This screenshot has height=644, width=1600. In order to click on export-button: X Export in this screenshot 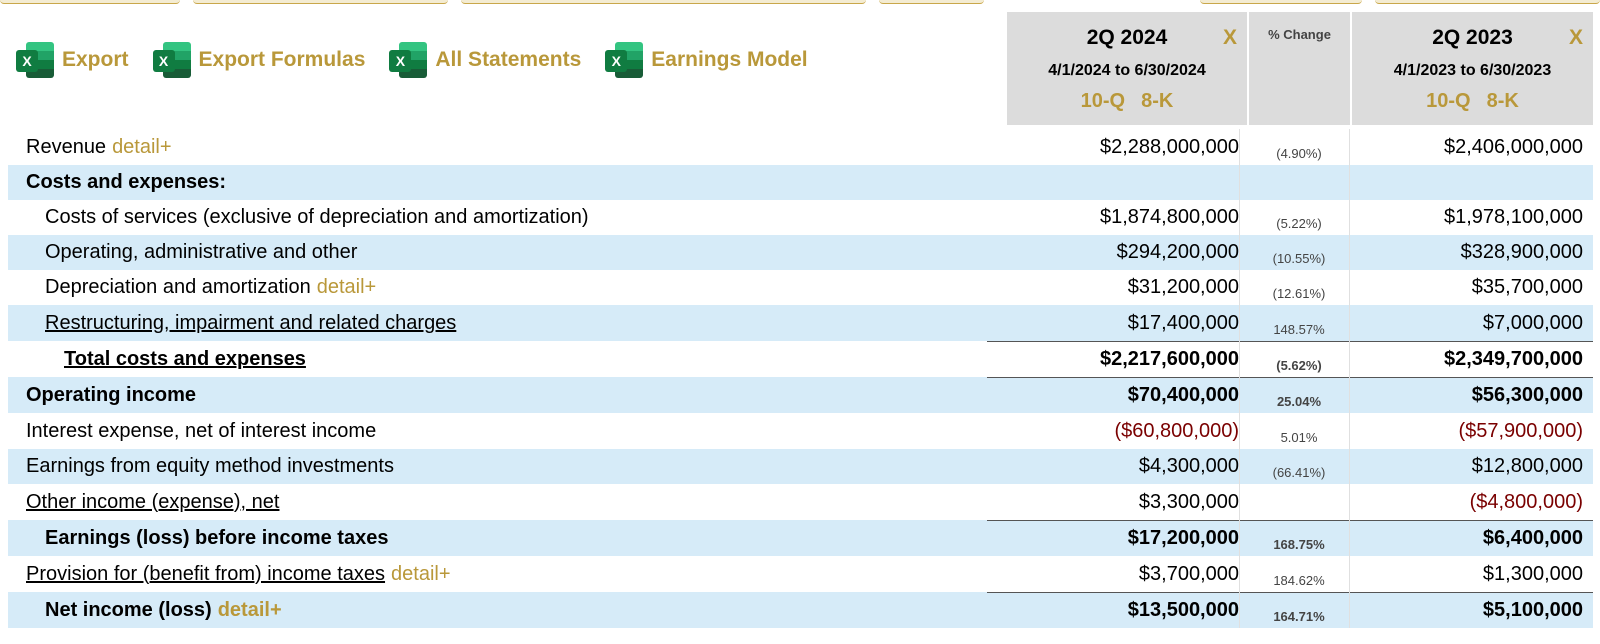, I will do `click(72, 60)`.